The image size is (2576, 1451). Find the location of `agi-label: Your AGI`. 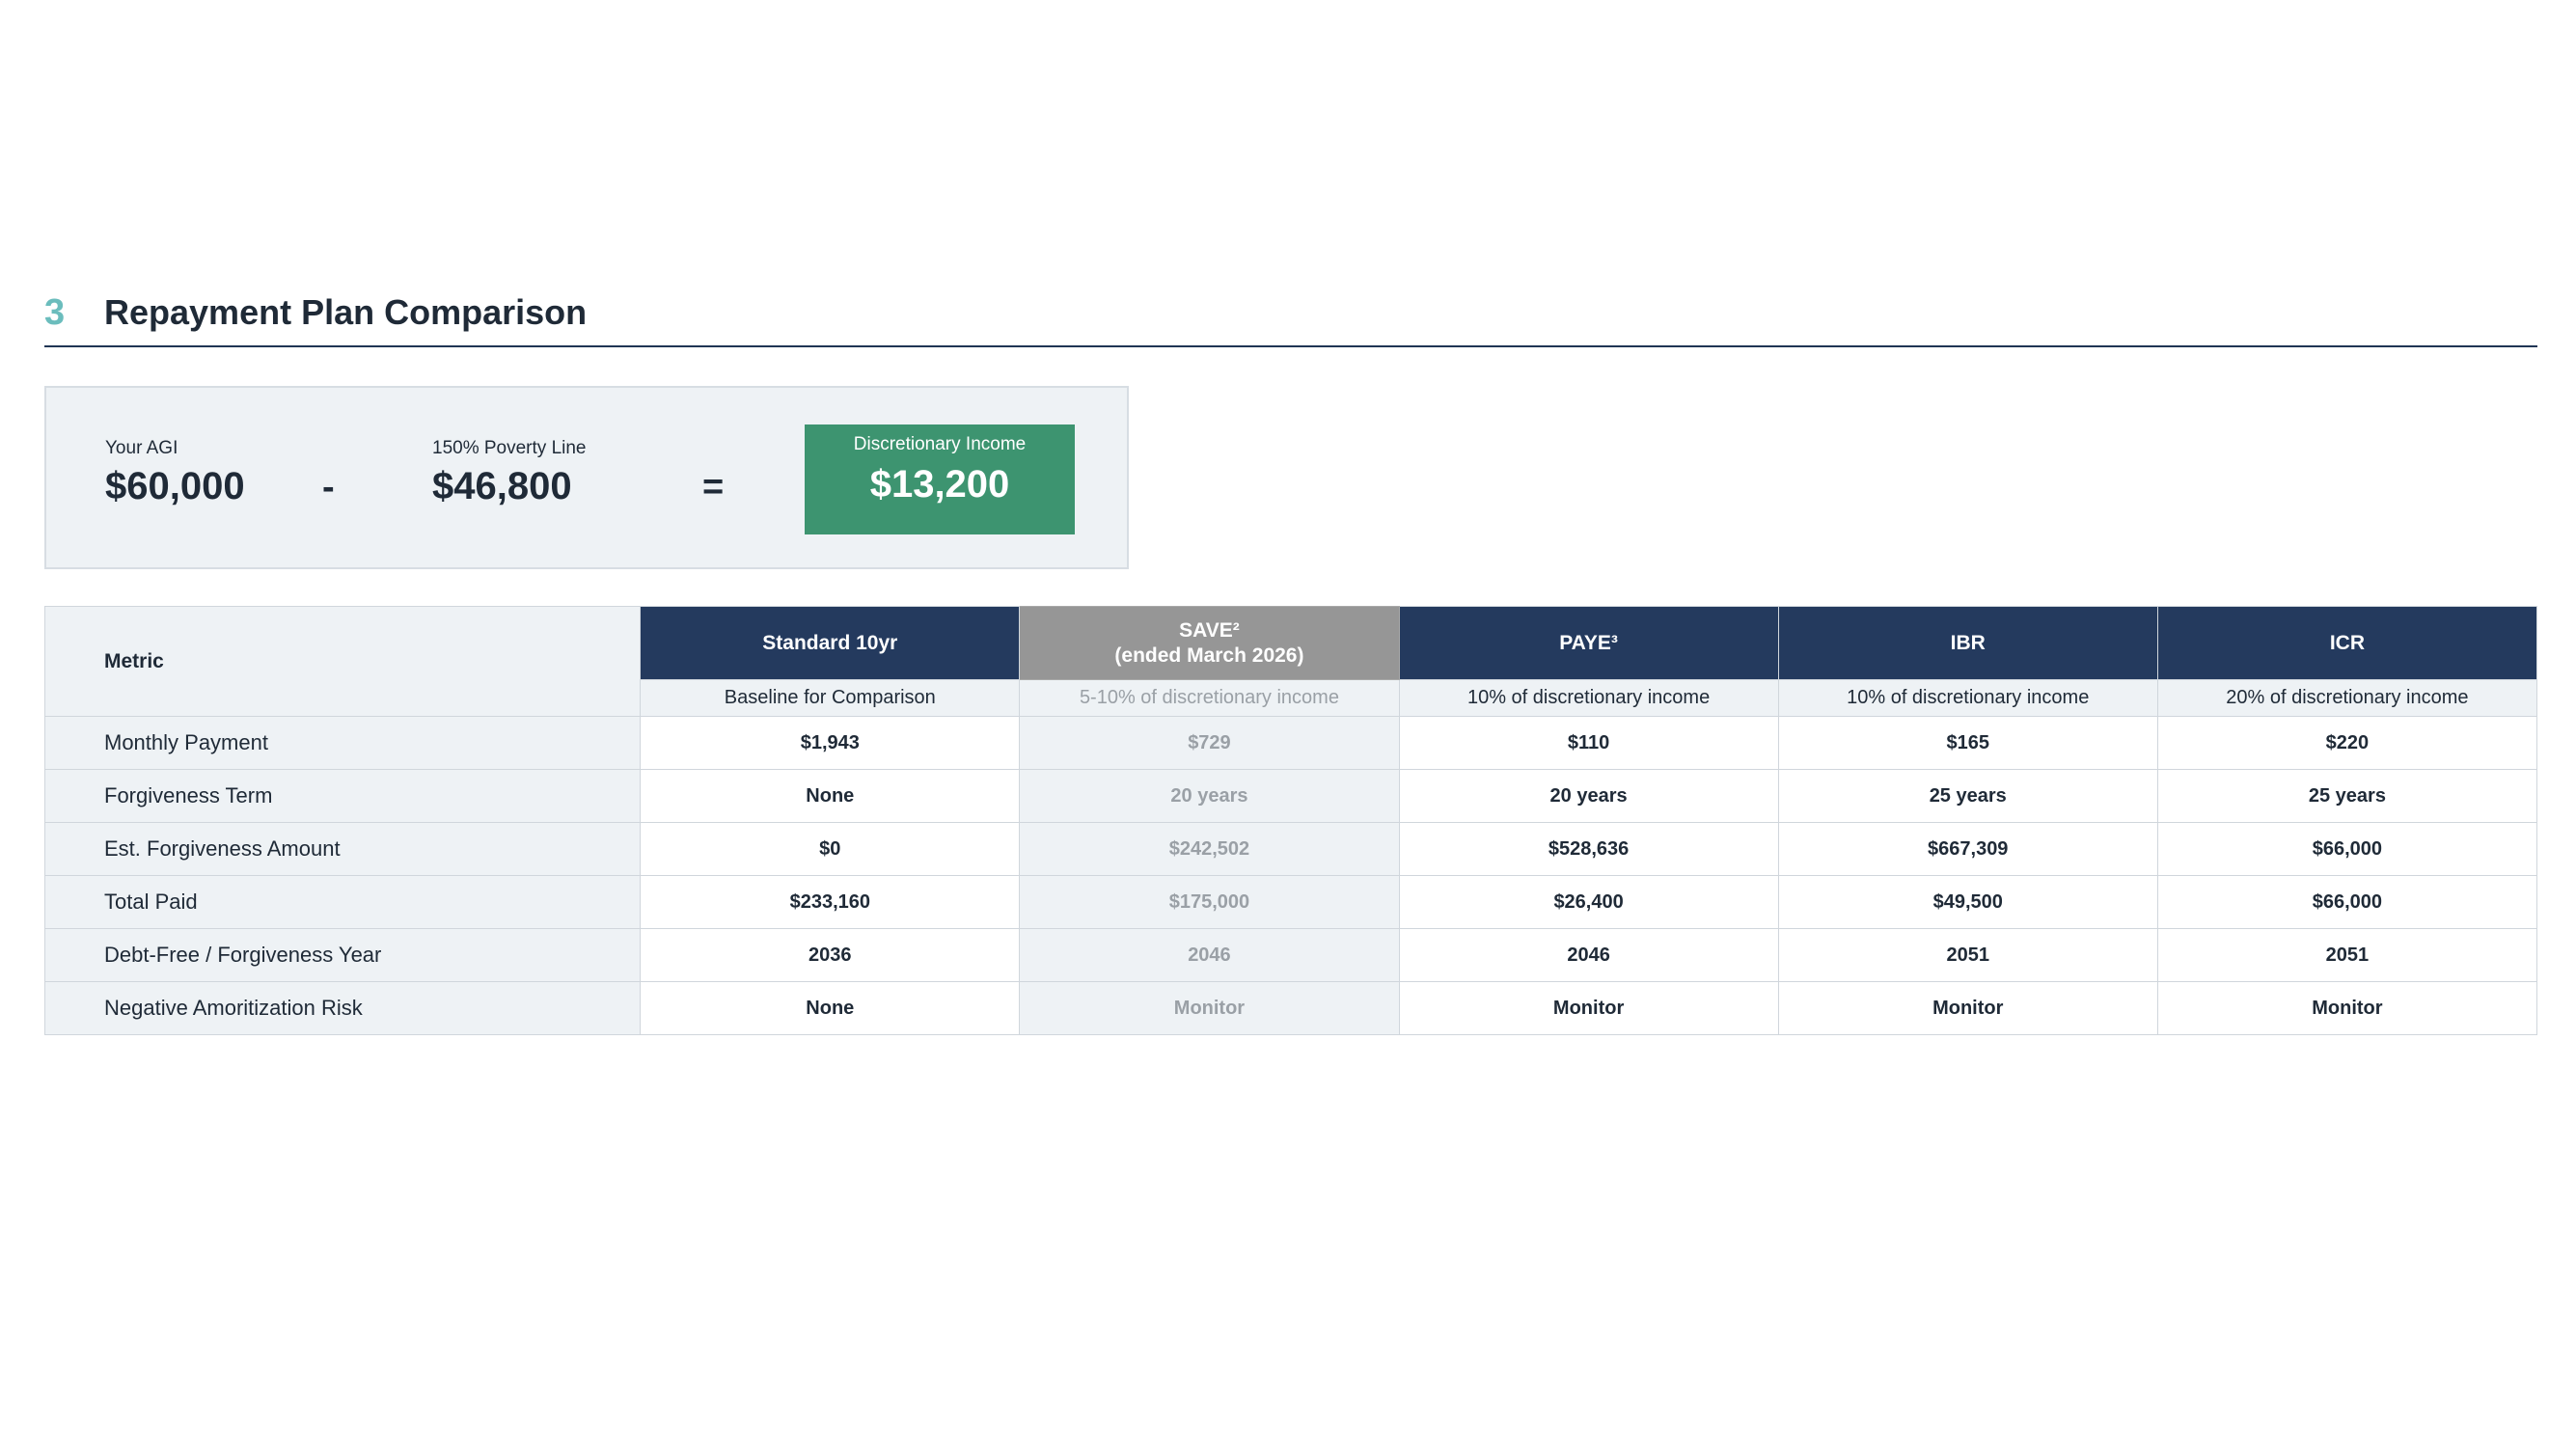

agi-label: Your AGI is located at coordinates (142, 448).